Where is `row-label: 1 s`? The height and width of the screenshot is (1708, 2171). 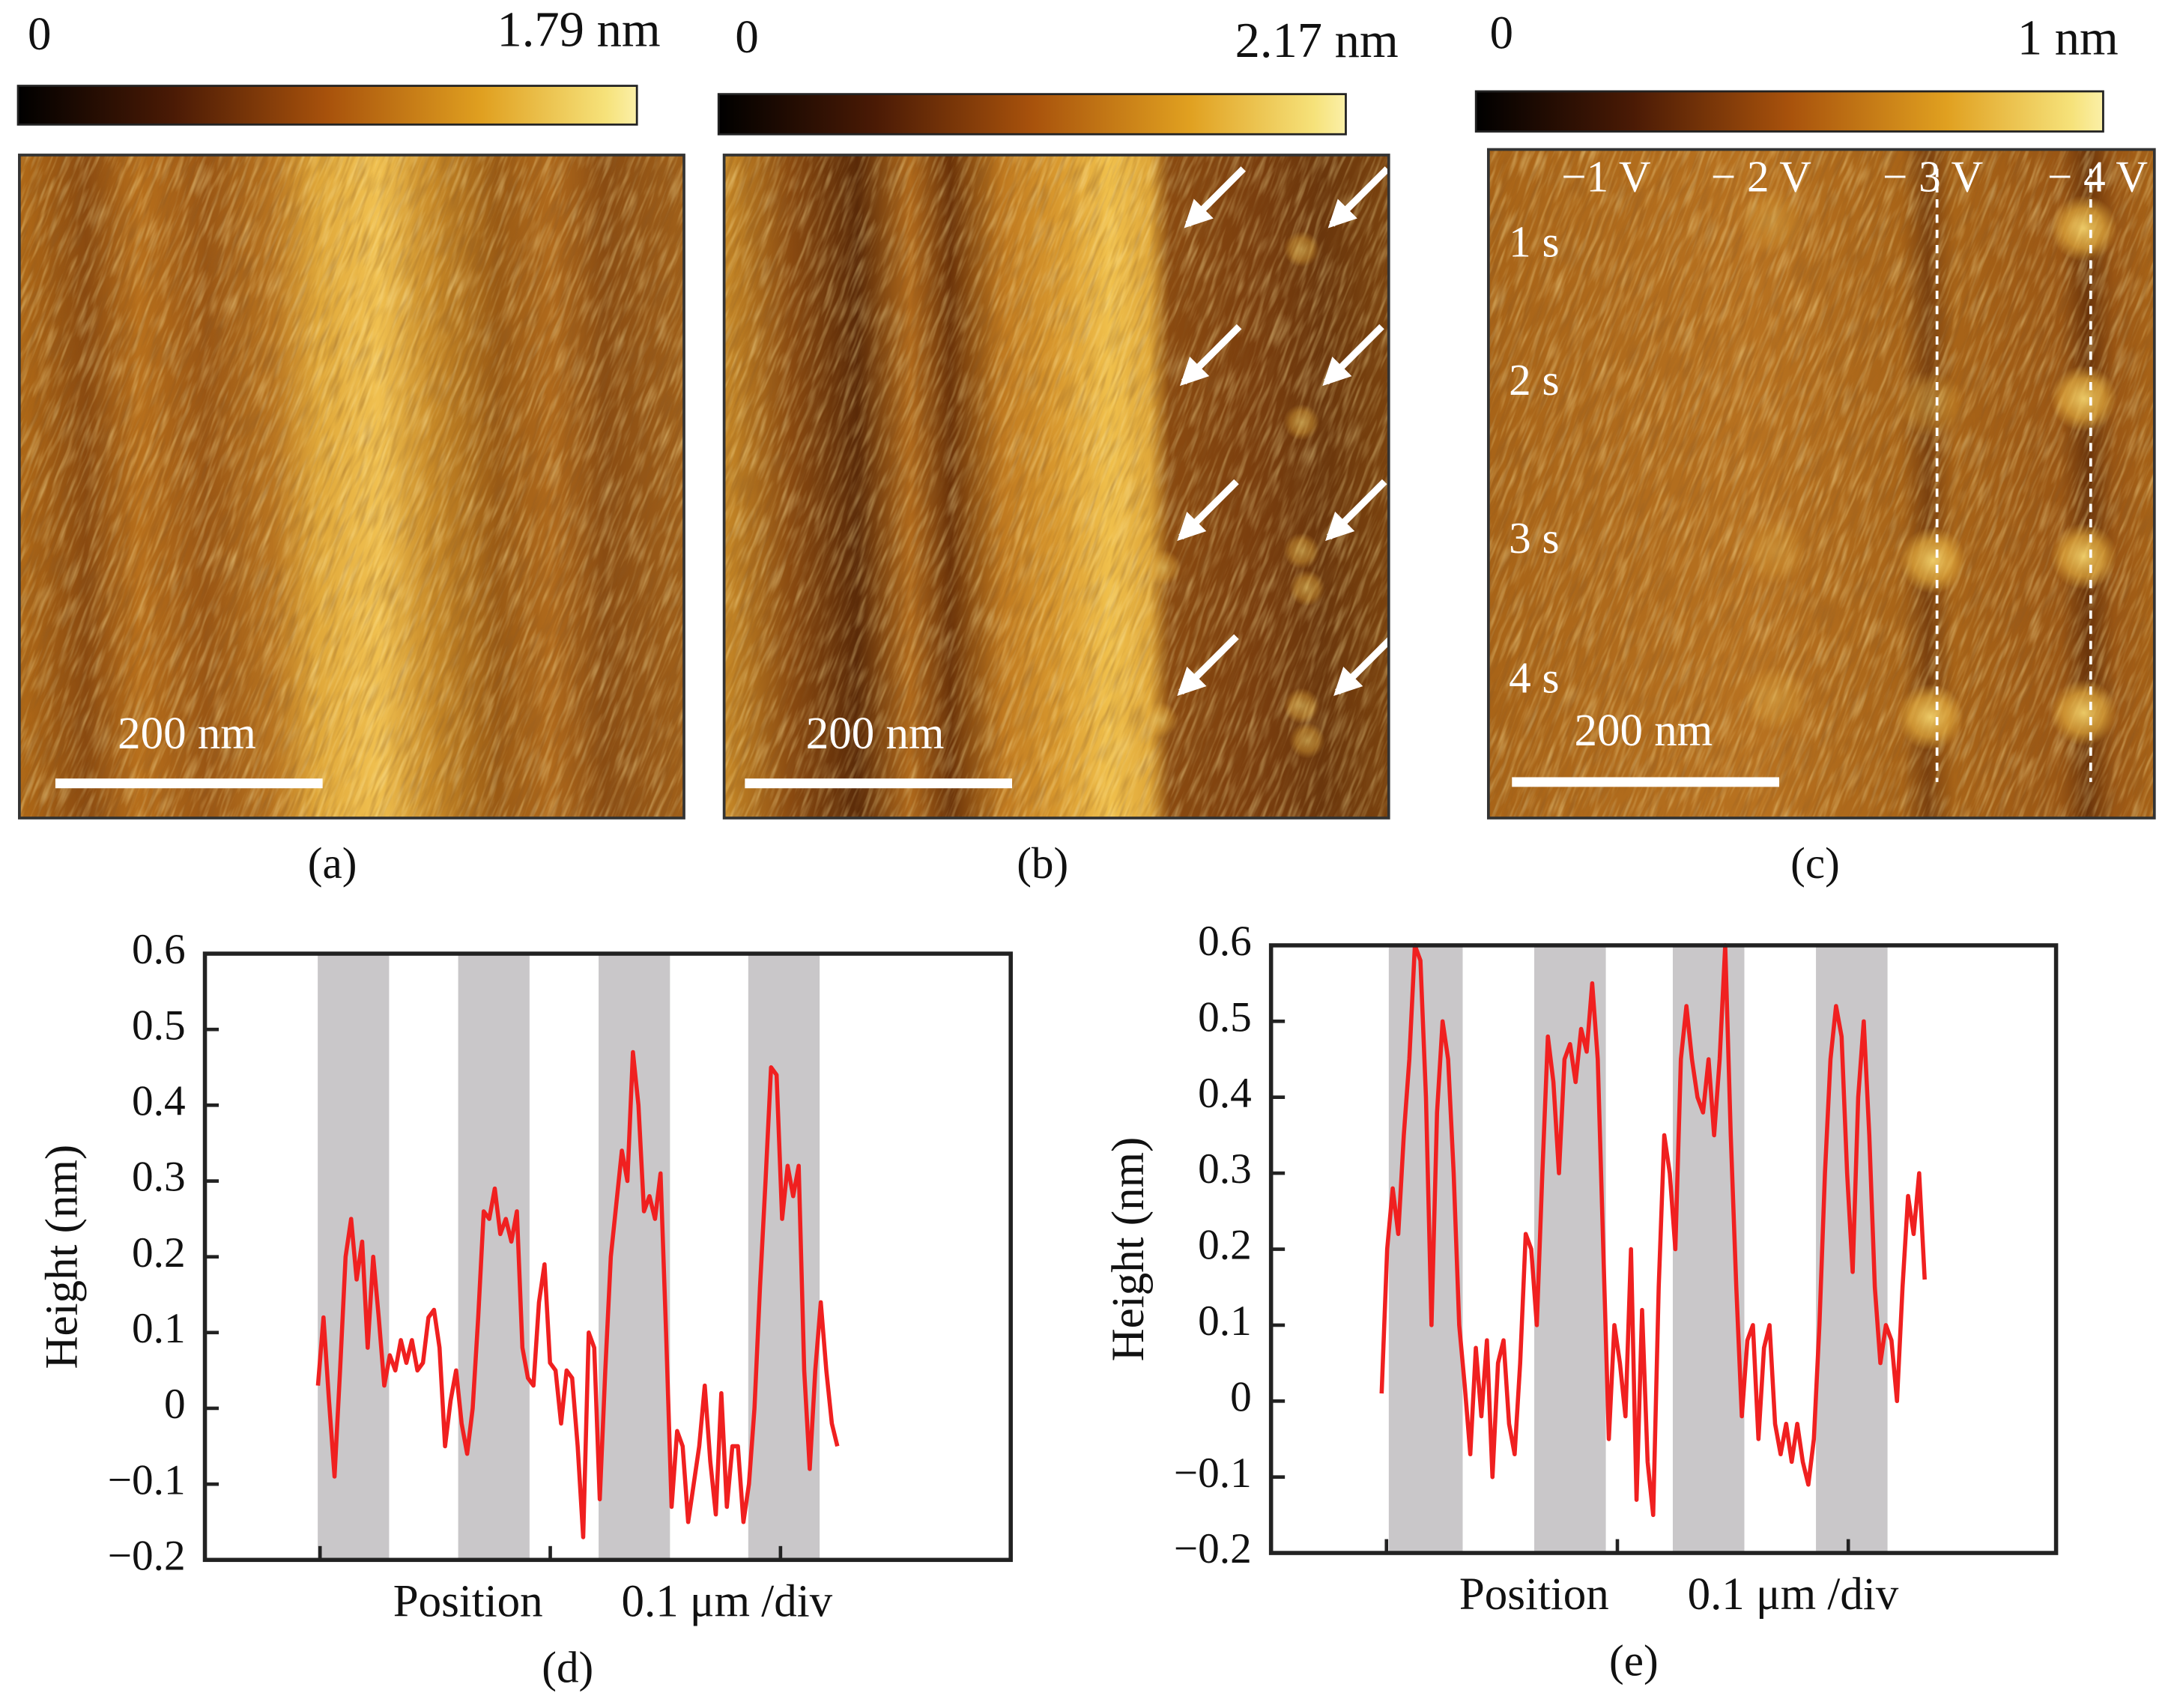
row-label: 1 s is located at coordinates (1534, 241).